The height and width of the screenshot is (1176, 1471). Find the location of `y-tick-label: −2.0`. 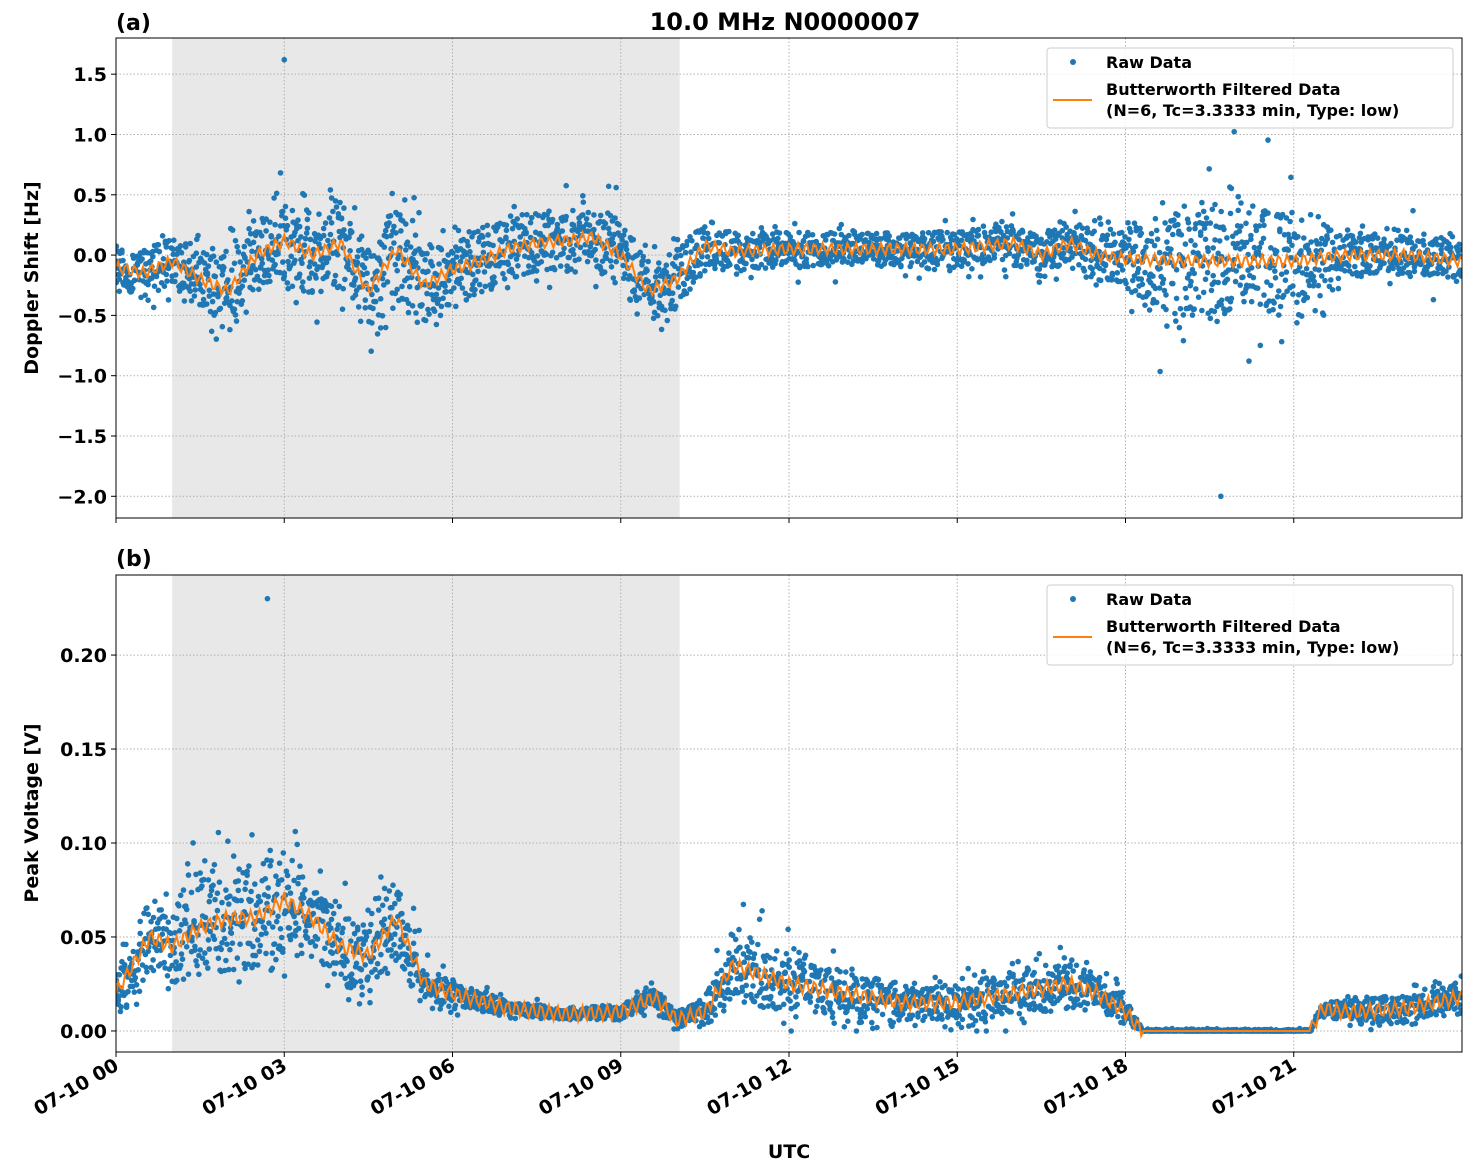

y-tick-label: −2.0 is located at coordinates (82, 497).